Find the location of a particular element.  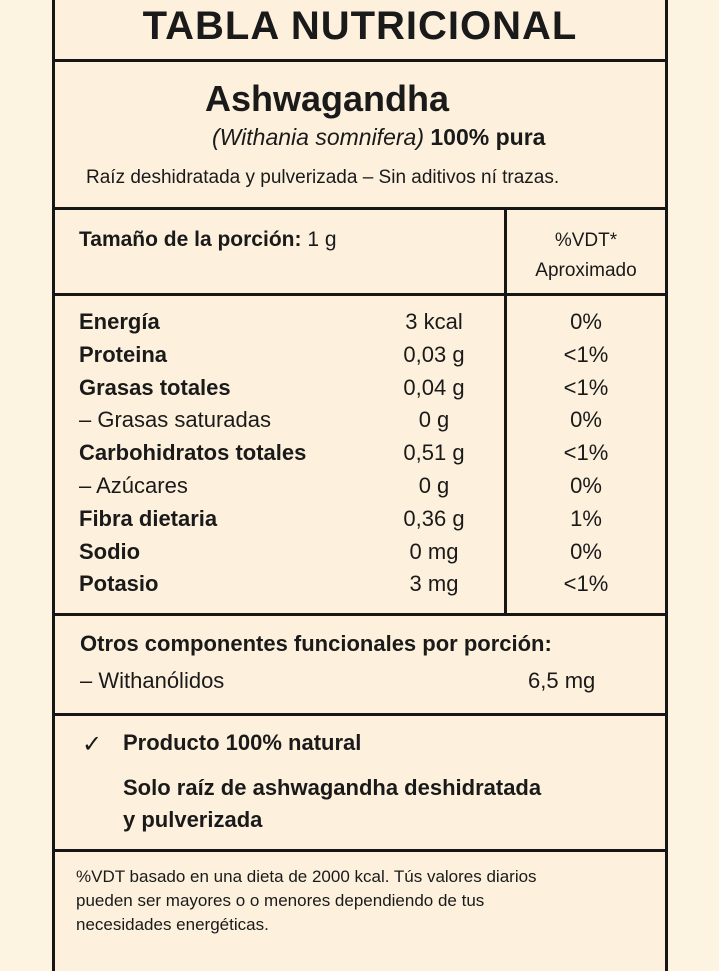

scientific-name: (Withania somnifera) is located at coordinates (318, 137).